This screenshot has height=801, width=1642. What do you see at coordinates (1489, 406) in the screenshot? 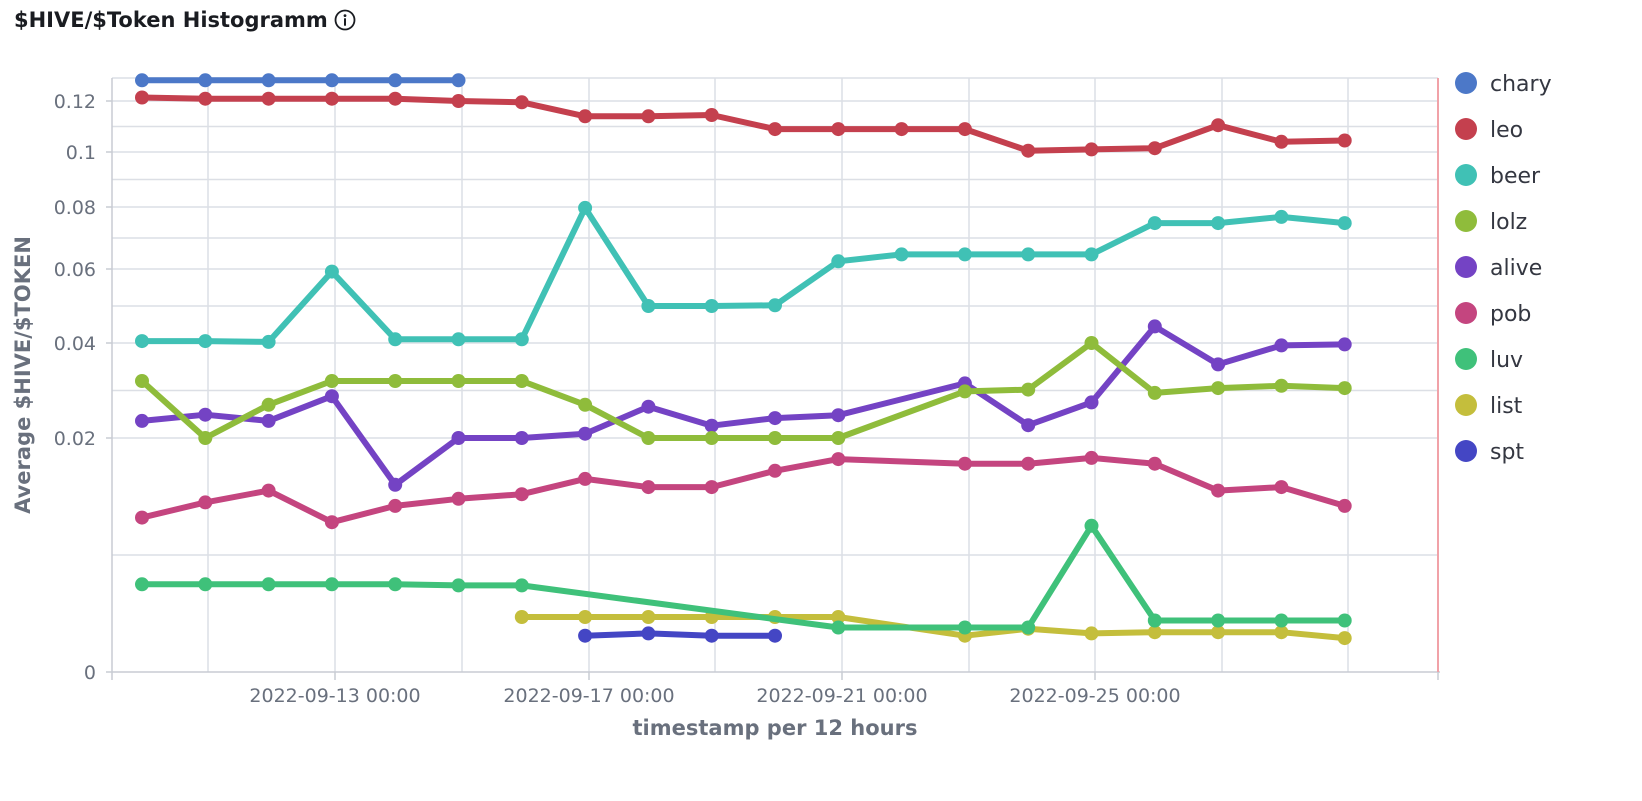
I see `legend-item-list: list` at bounding box center [1489, 406].